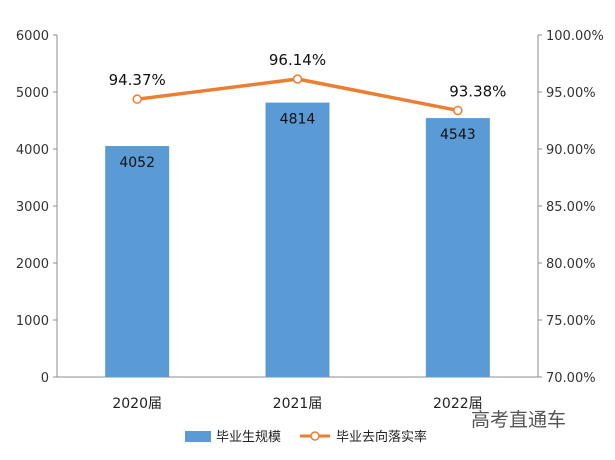 This screenshot has width=615, height=460. I want to click on line-data-label: 93.38%, so click(477, 91).